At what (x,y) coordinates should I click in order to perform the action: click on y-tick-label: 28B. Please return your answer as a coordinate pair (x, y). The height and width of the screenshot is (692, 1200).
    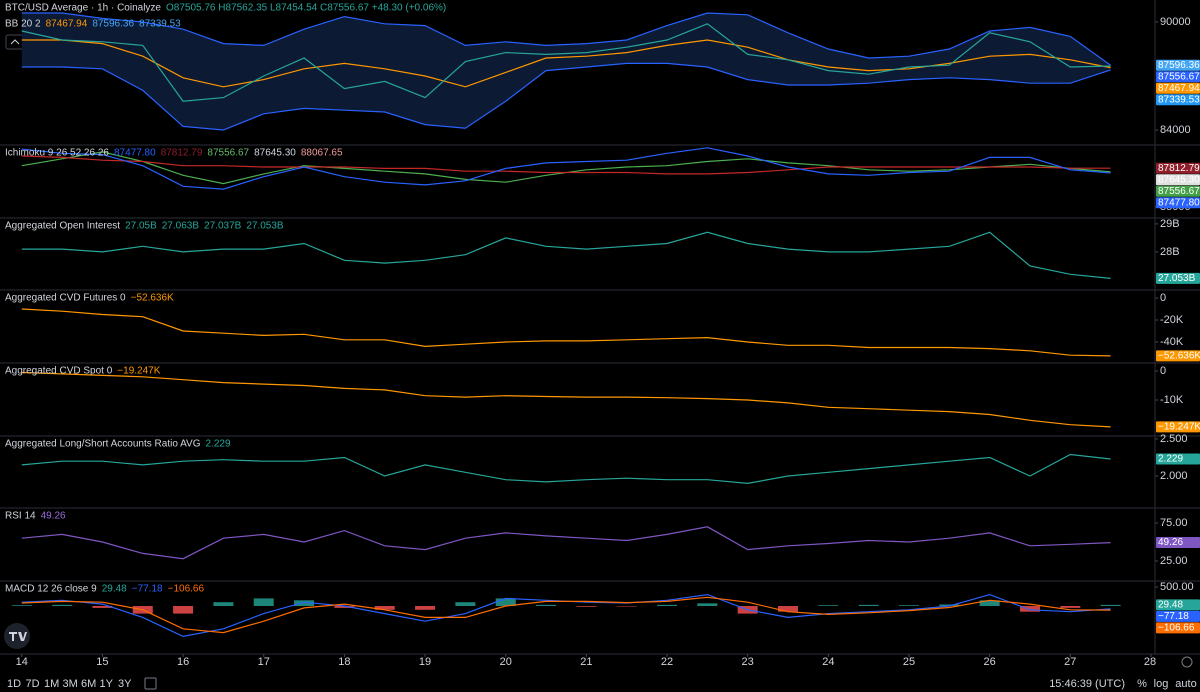
    Looking at the image, I should click on (1170, 252).